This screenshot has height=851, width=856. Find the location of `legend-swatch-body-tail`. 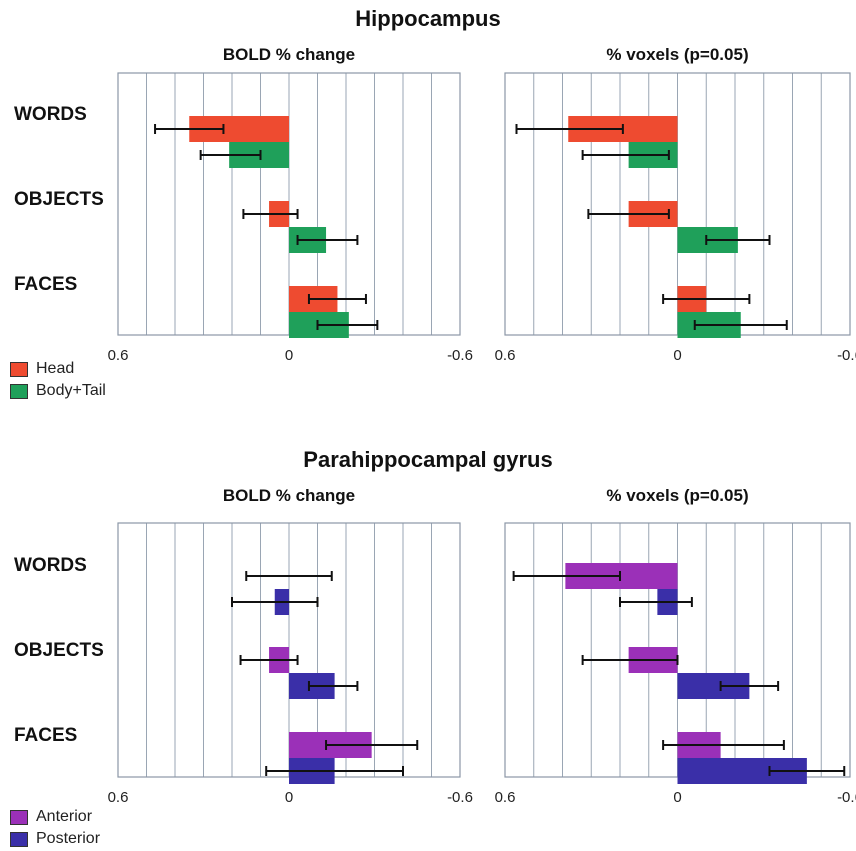

legend-swatch-body-tail is located at coordinates (19, 391).